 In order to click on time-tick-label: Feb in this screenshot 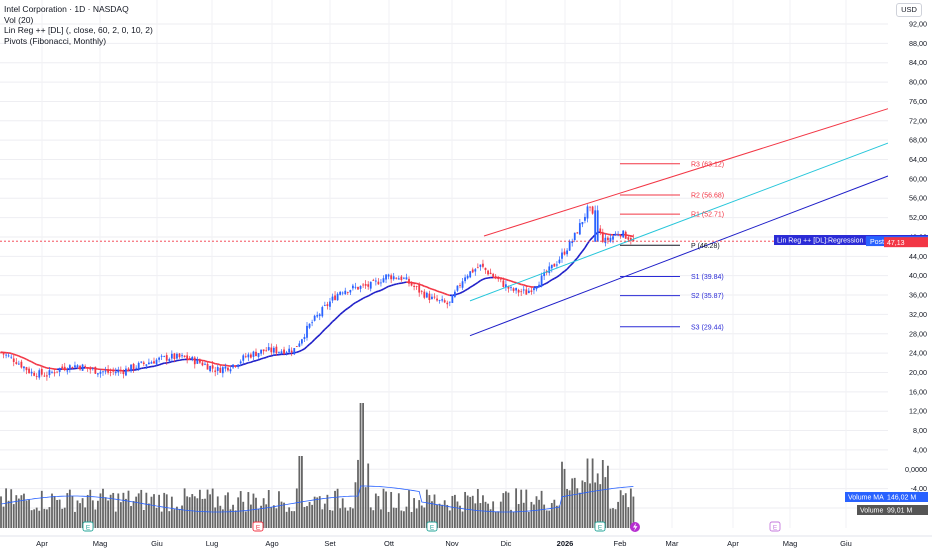, I will do `click(620, 543)`.